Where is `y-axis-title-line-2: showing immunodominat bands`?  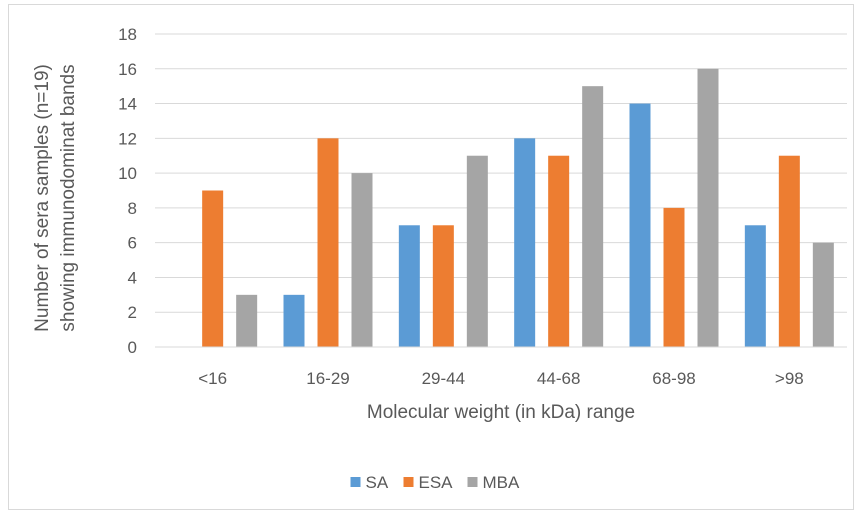 y-axis-title-line-2: showing immunodominat bands is located at coordinates (68, 197).